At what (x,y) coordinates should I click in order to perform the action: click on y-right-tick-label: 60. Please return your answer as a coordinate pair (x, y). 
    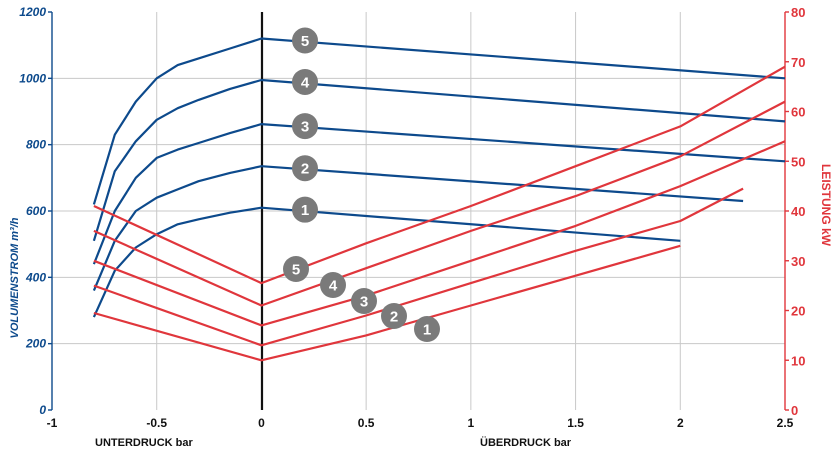
    Looking at the image, I should click on (798, 112).